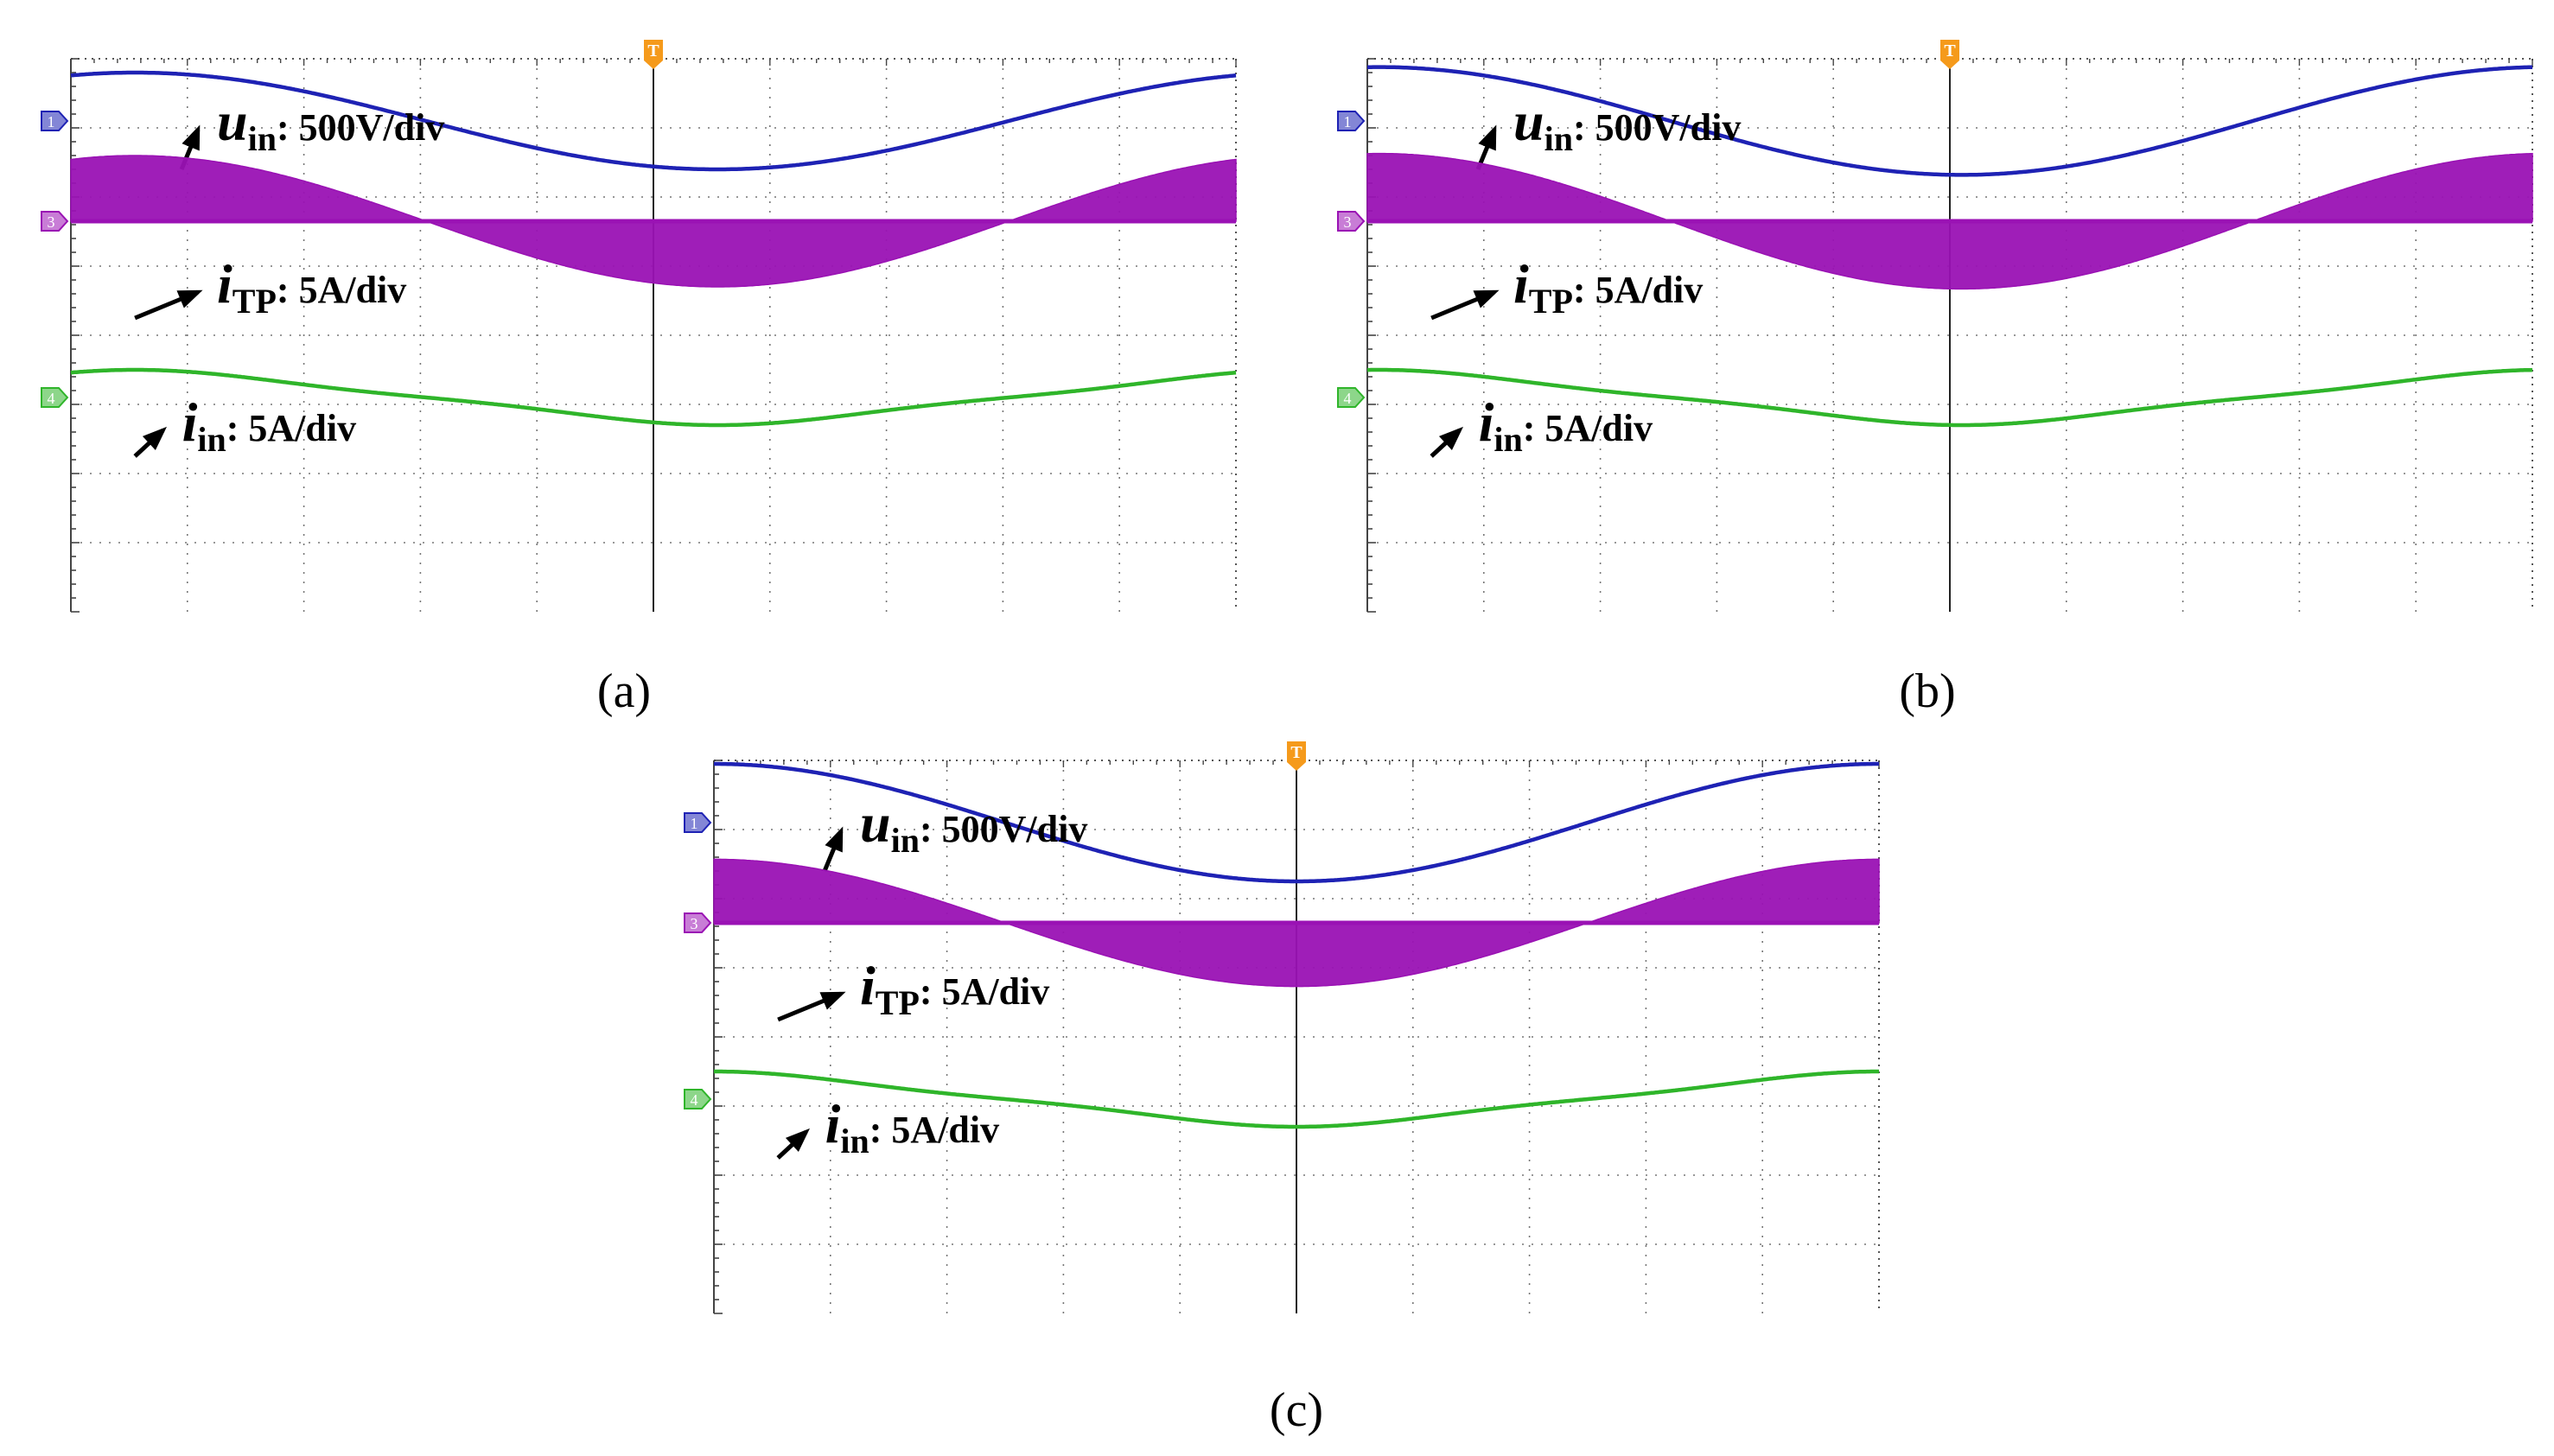 This screenshot has width=2554, height=1456. What do you see at coordinates (1296, 1410) in the screenshot?
I see `panel-c-label: (c)` at bounding box center [1296, 1410].